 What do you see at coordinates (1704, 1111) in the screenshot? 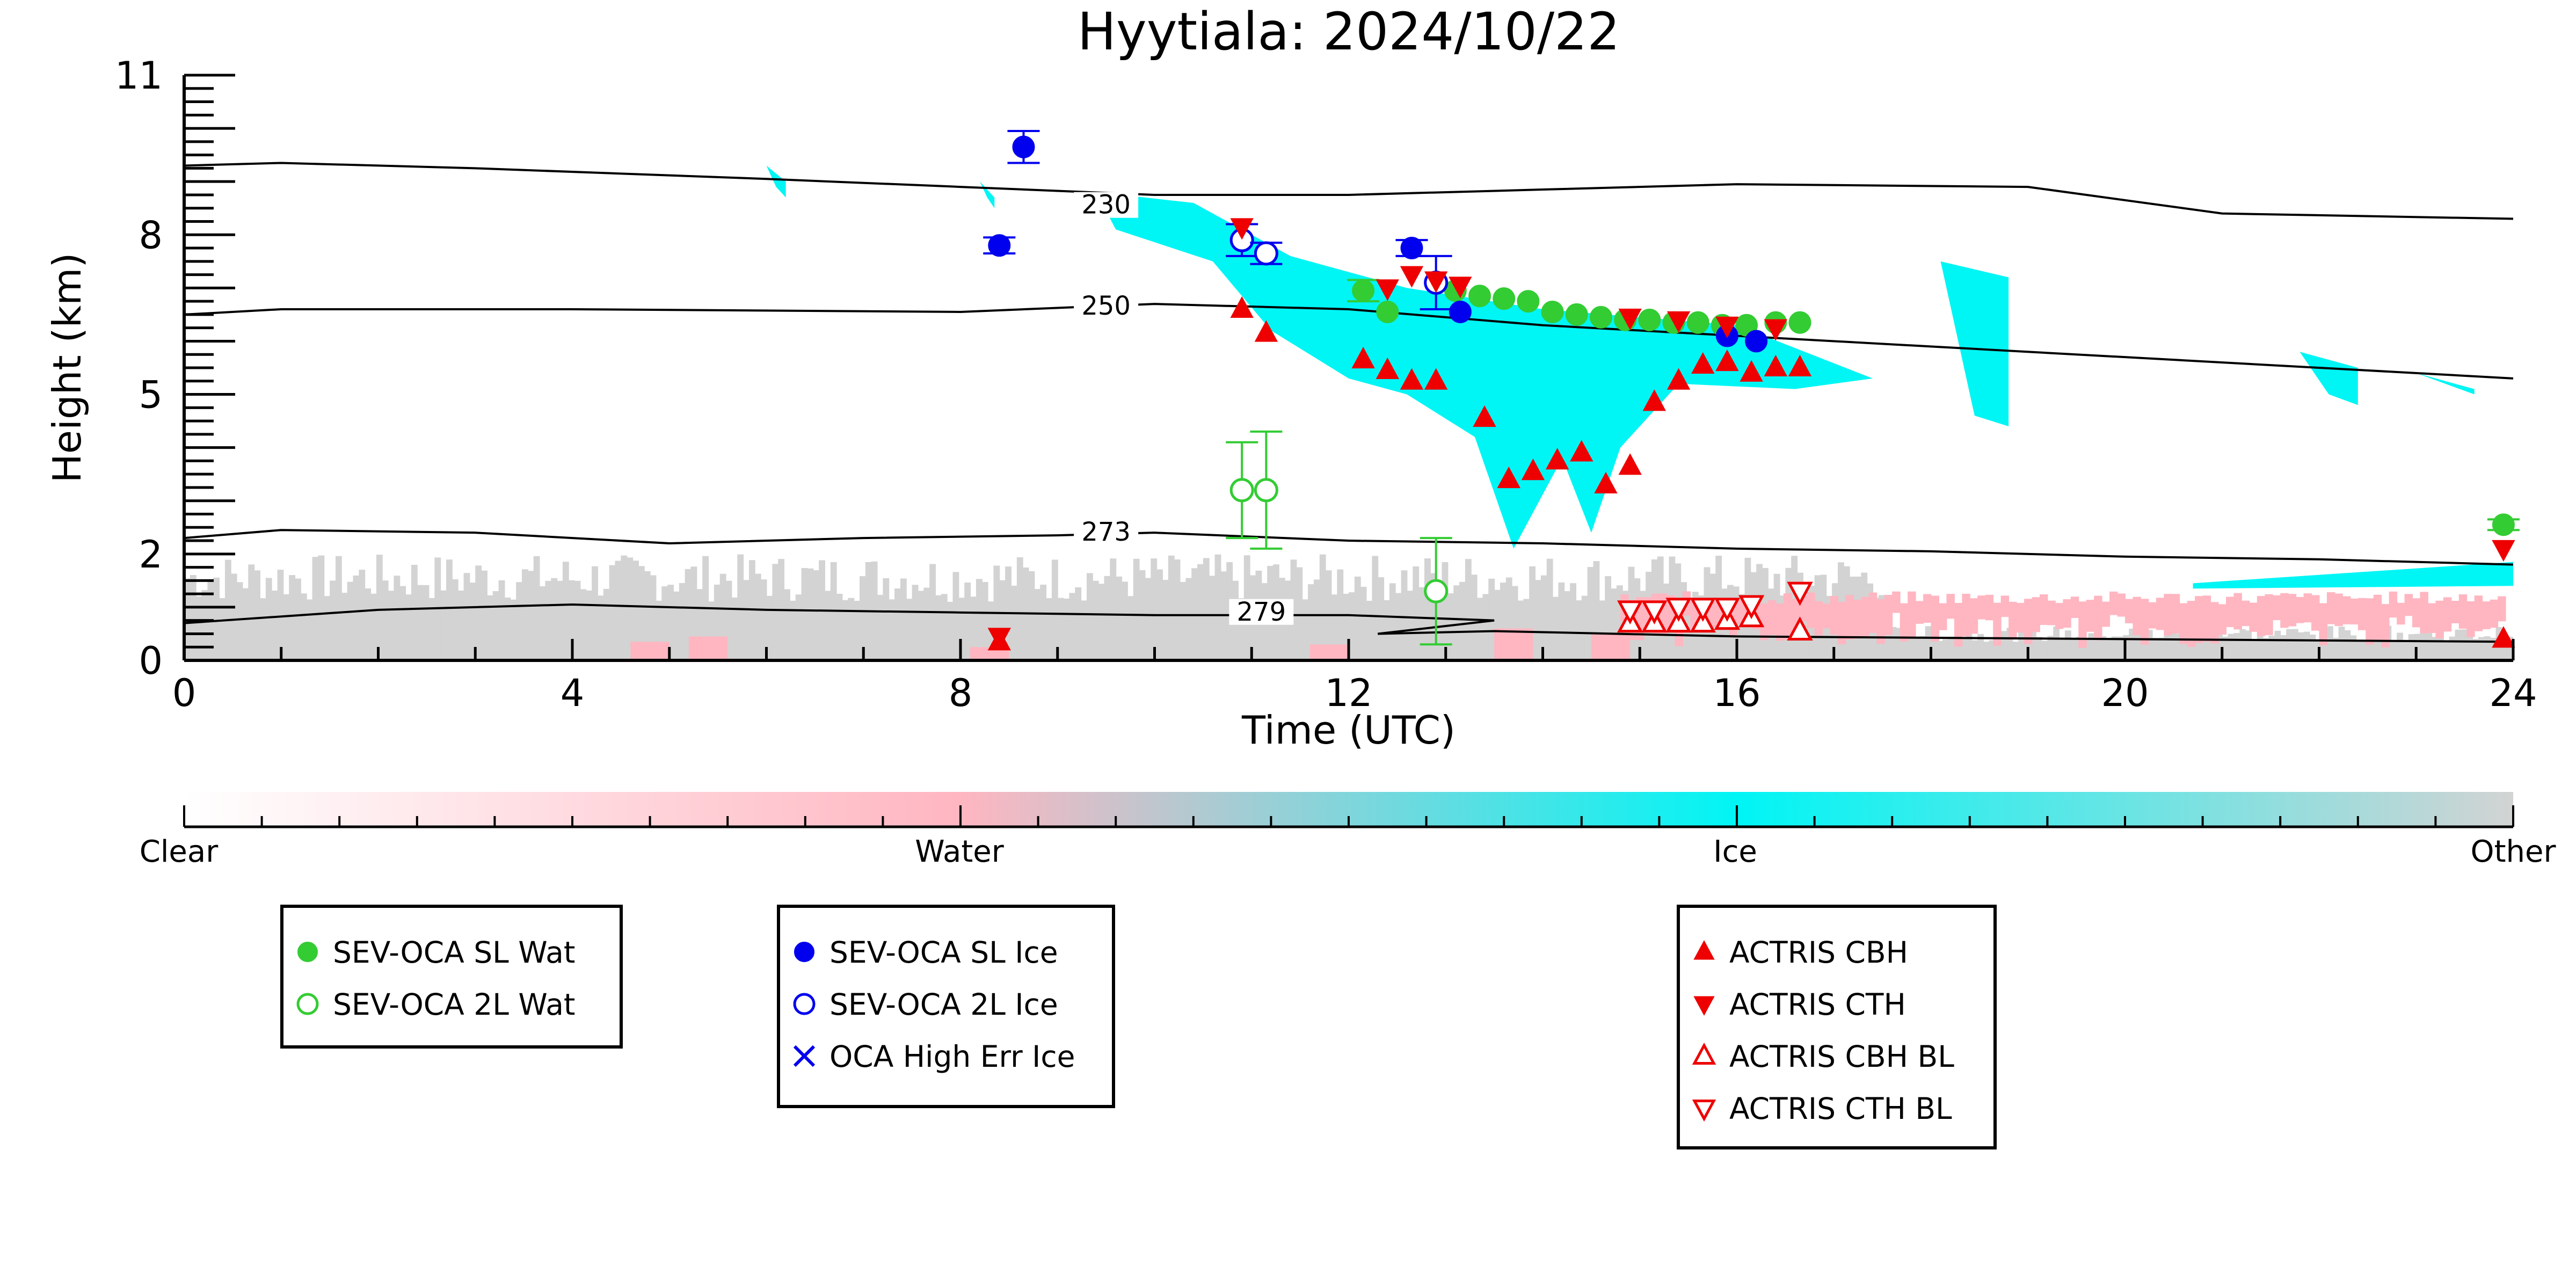
I see `legend-marker-actris-cth-bl` at bounding box center [1704, 1111].